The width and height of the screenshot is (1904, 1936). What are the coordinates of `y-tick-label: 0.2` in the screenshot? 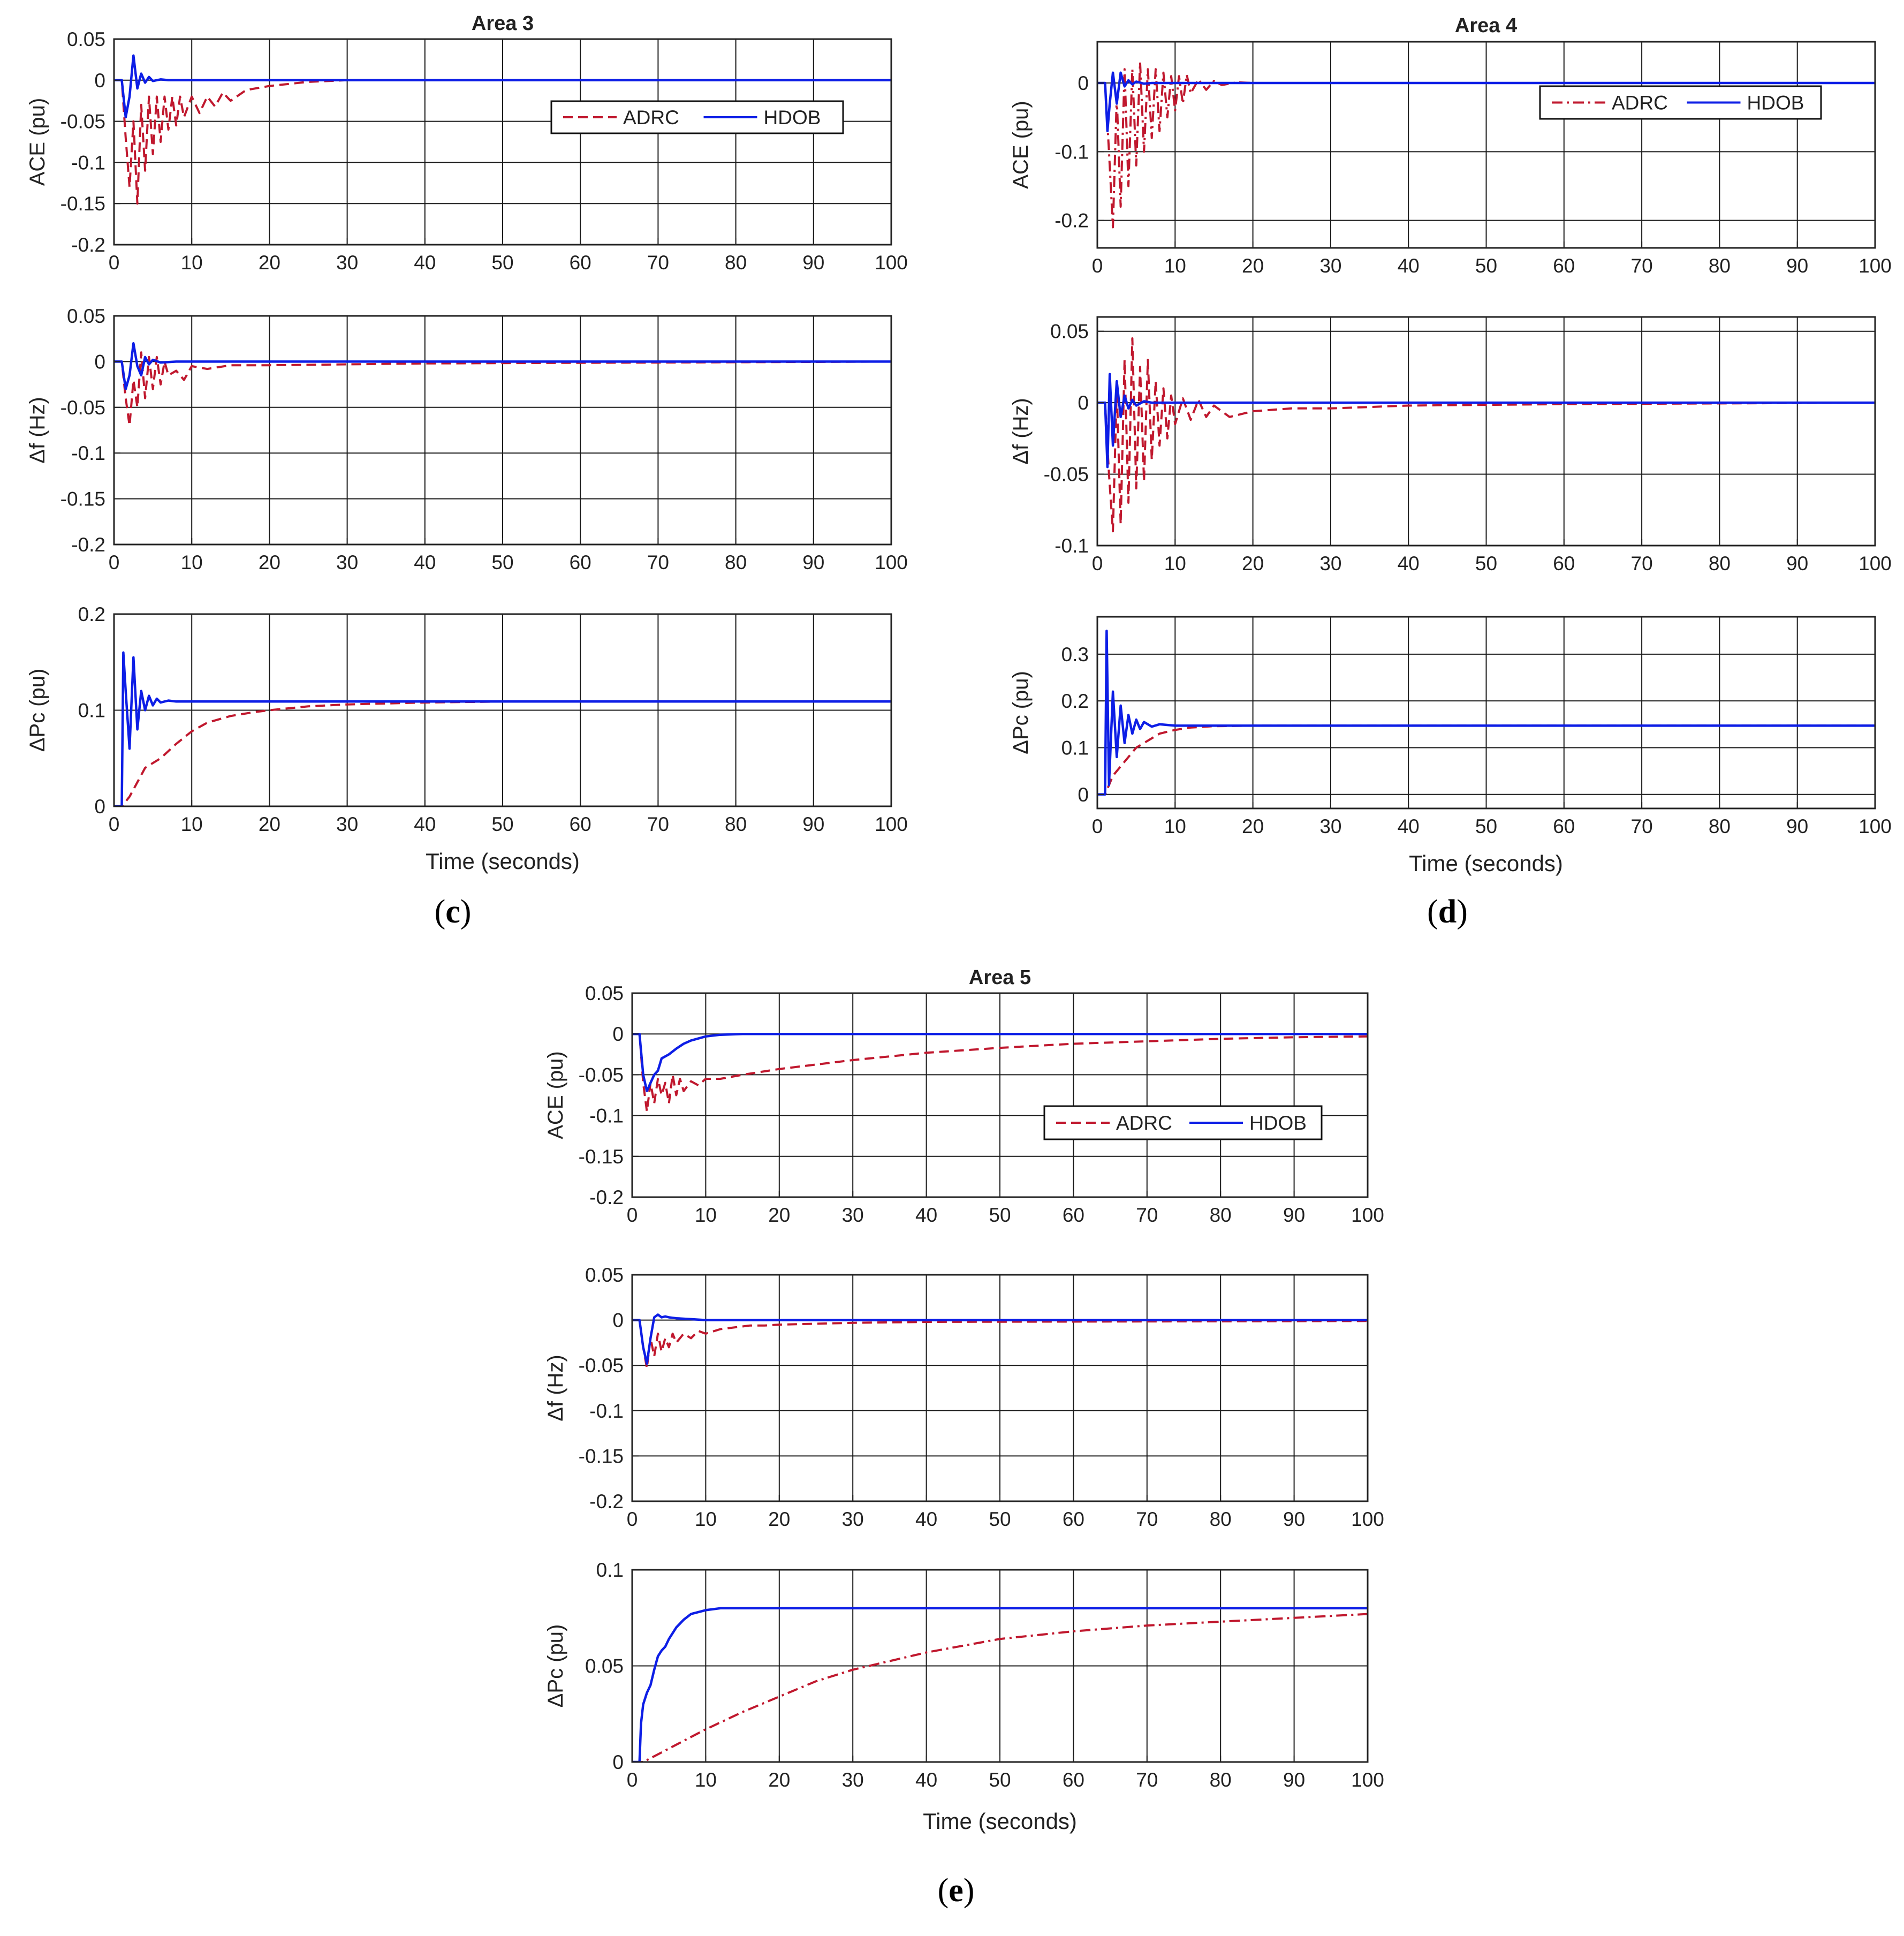 It's located at (92, 614).